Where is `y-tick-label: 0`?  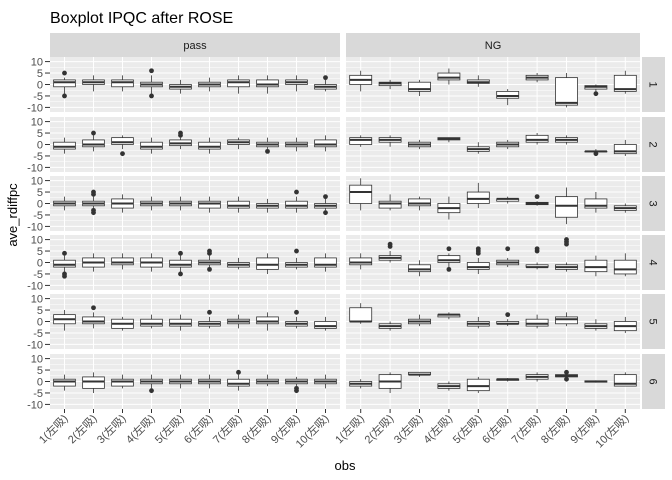 y-tick-label: 0 is located at coordinates (40, 264).